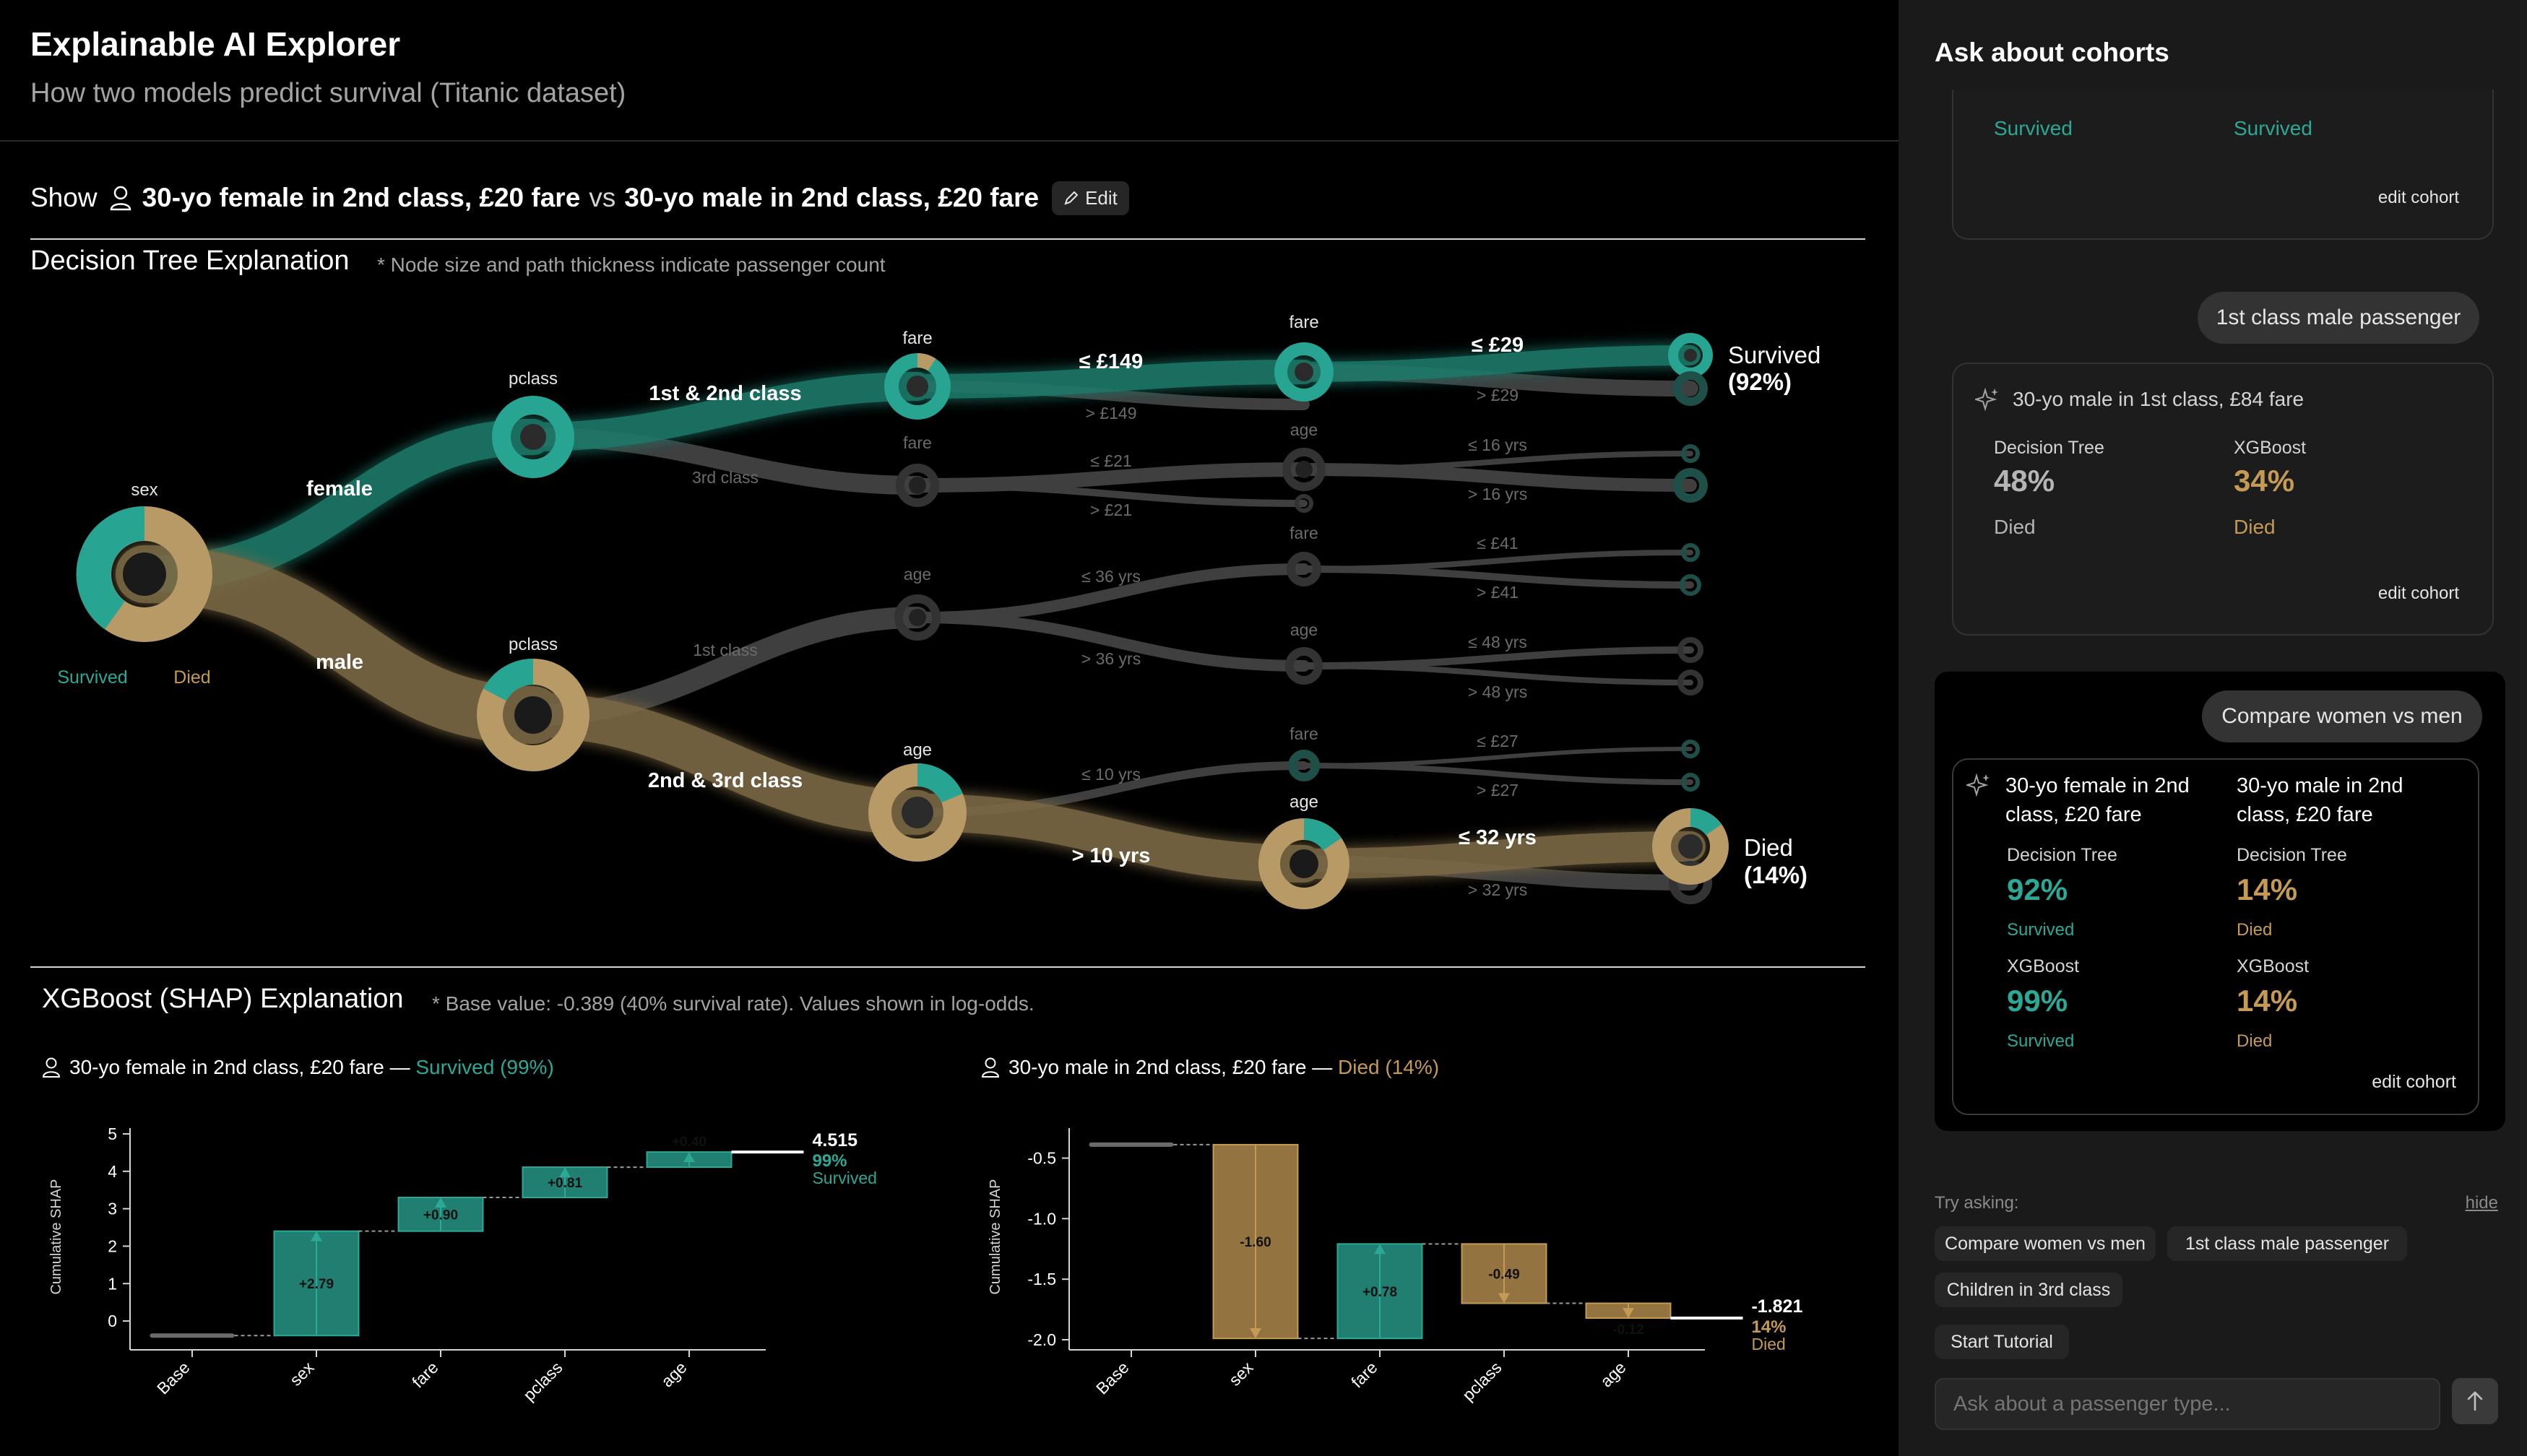 The height and width of the screenshot is (1456, 2527). Describe the element at coordinates (725, 764) in the screenshot. I see `tree-path-2nd-3rd-class` at that location.